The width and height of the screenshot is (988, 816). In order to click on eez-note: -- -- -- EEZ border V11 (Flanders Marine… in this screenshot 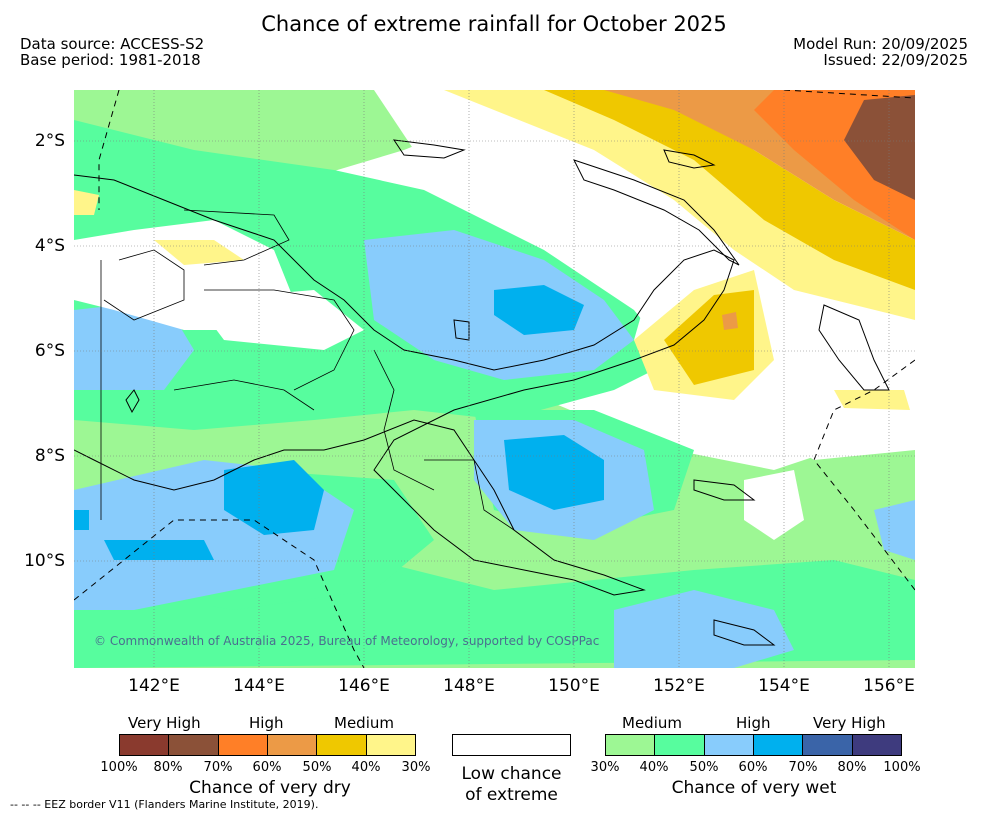, I will do `click(164, 804)`.